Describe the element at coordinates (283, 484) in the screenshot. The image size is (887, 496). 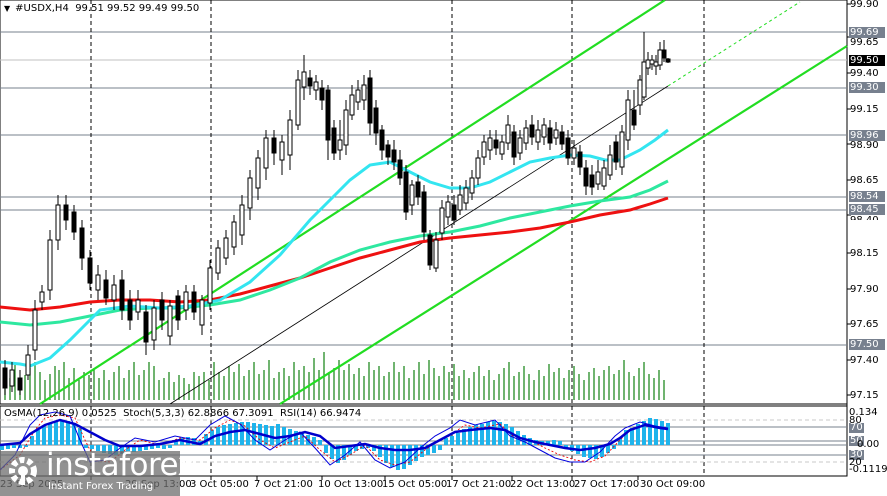
I see `time-label: 7 Oct 21:00` at that location.